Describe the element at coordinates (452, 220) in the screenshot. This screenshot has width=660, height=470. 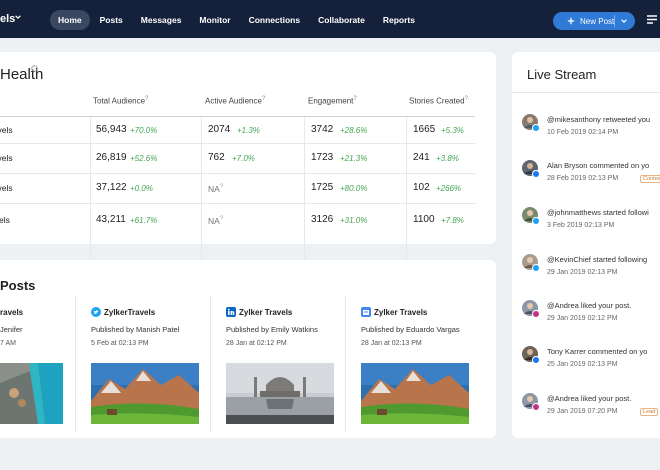
I see `metric-change: +7.8%` at that location.